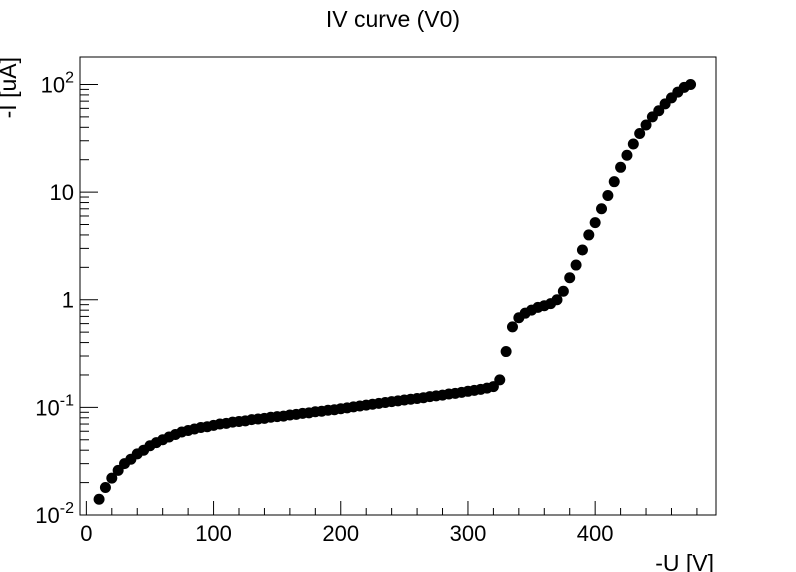 This screenshot has width=796, height=572. I want to click on chart-title: IV curve (V0), so click(393, 19).